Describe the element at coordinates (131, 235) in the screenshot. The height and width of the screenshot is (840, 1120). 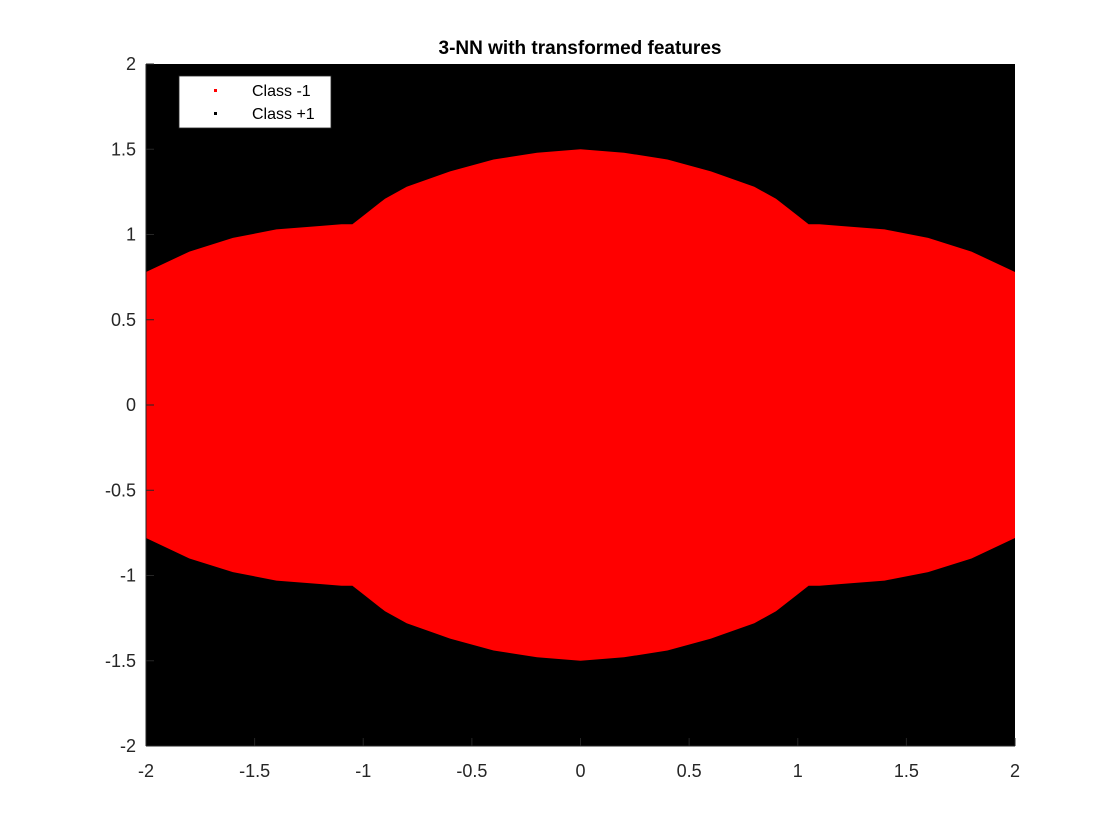
I see `y-tick-label: 1` at that location.